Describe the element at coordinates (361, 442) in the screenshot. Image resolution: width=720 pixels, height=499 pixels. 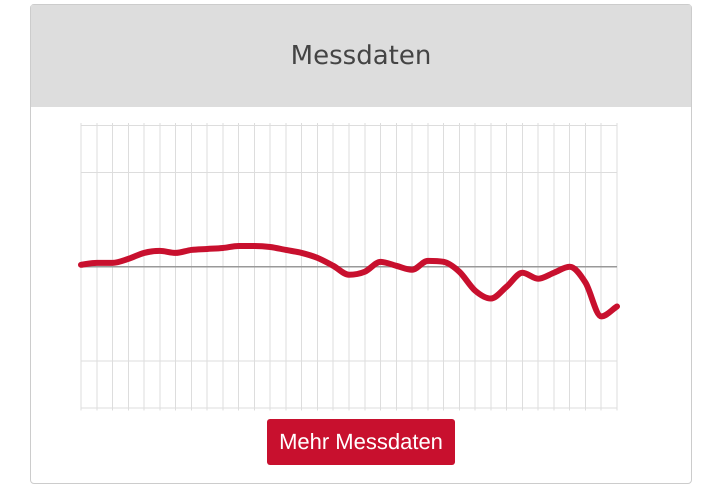
I see `text: Mehr Messdaten` at that location.